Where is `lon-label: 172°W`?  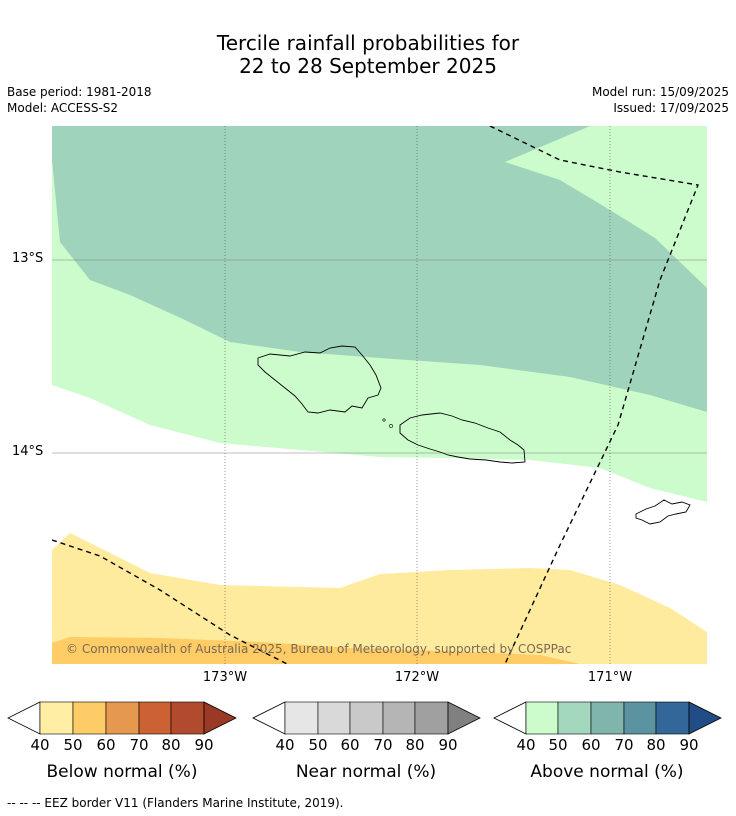 lon-label: 172°W is located at coordinates (417, 677).